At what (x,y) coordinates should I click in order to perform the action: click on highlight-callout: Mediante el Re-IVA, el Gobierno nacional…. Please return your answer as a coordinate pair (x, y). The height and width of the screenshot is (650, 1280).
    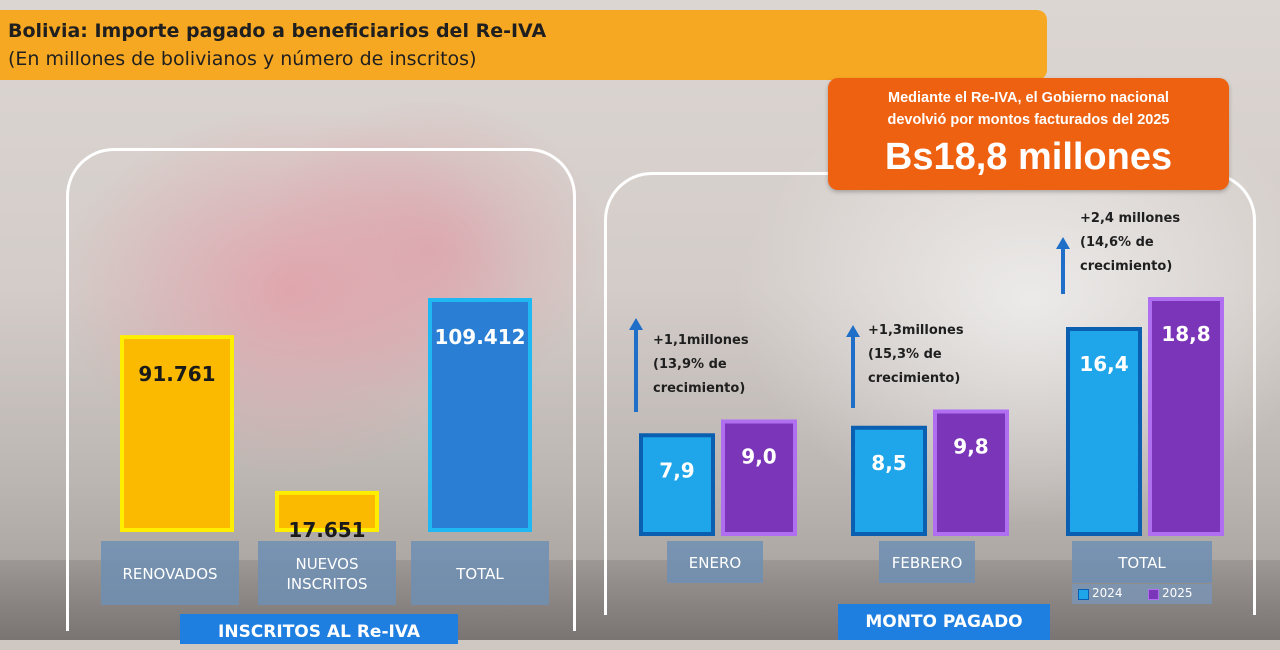
    Looking at the image, I should click on (1028, 134).